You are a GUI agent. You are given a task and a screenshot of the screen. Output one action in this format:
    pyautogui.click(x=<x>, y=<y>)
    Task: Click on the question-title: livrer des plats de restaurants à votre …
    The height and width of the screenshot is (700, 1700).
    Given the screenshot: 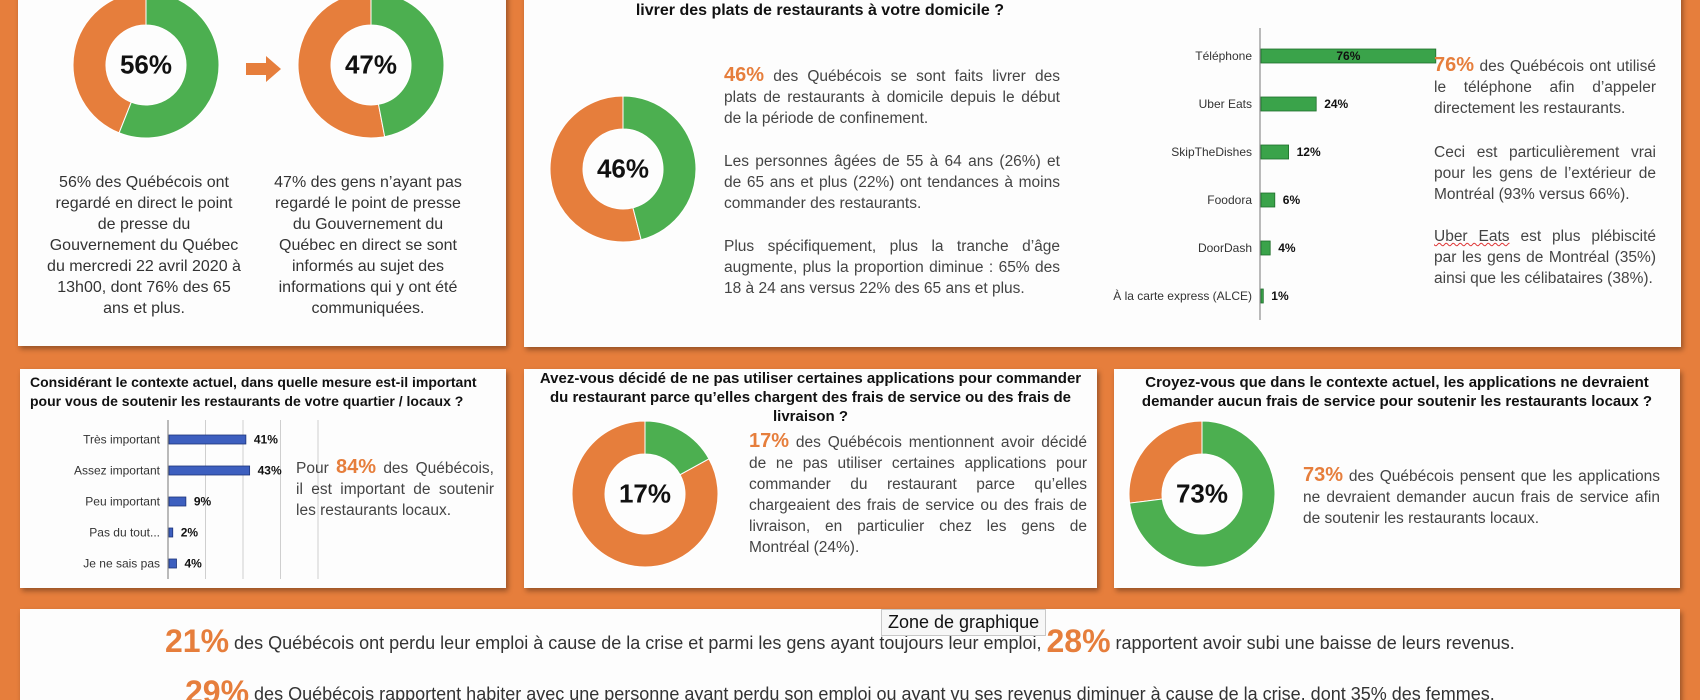 What is the action you would take?
    pyautogui.click(x=819, y=10)
    